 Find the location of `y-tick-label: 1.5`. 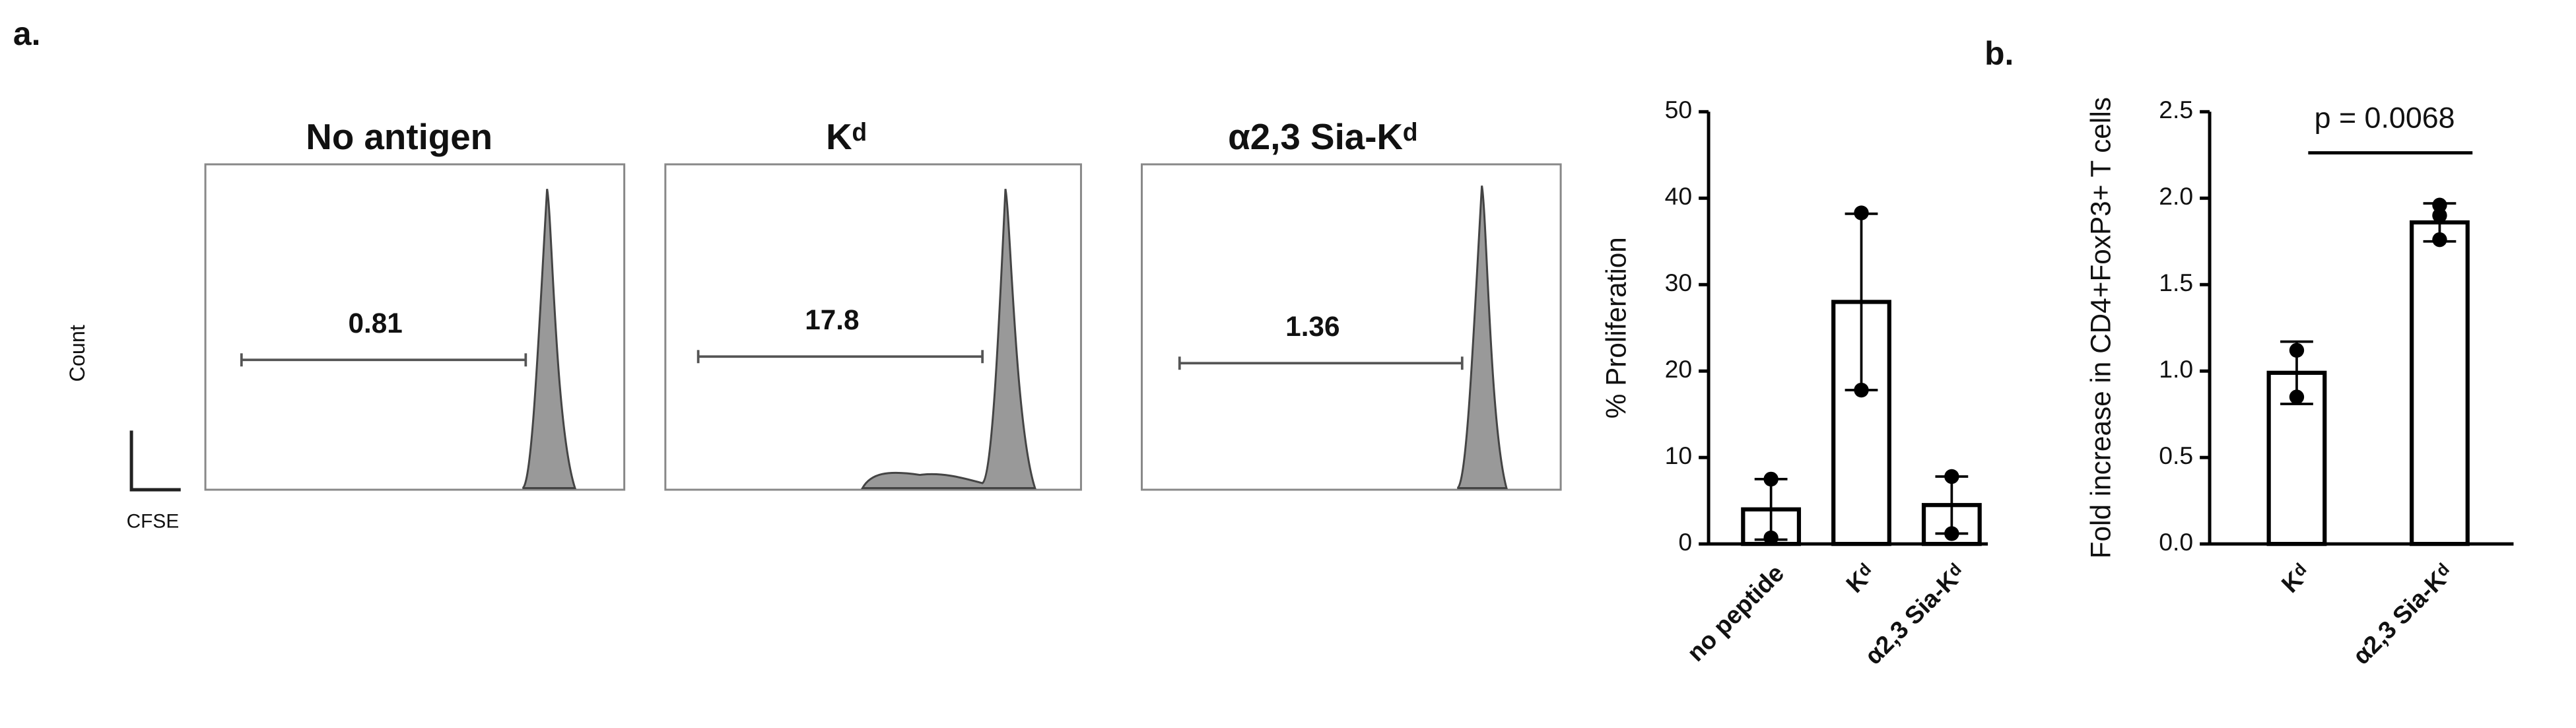

y-tick-label: 1.5 is located at coordinates (2176, 282).